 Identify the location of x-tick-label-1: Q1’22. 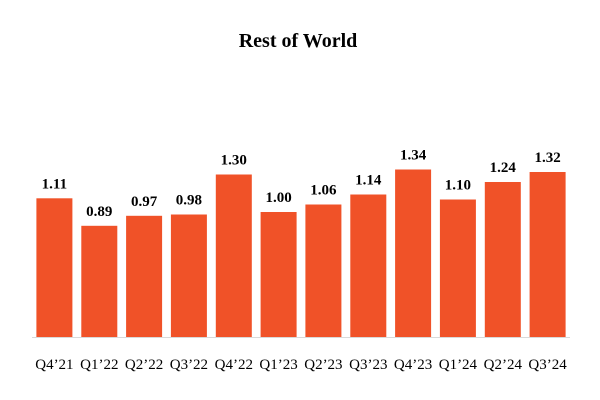
(99, 365).